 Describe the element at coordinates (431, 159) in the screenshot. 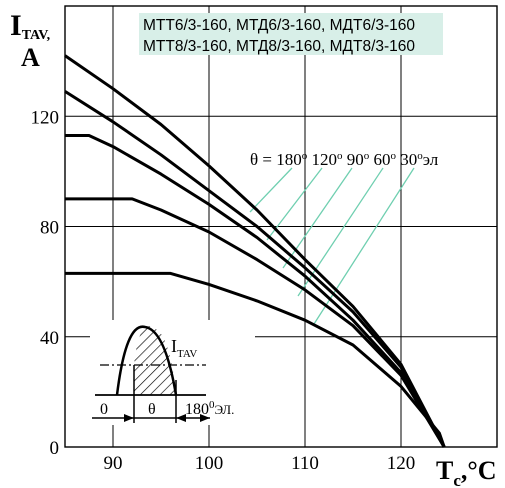

I see `theta-suffix: эл` at that location.